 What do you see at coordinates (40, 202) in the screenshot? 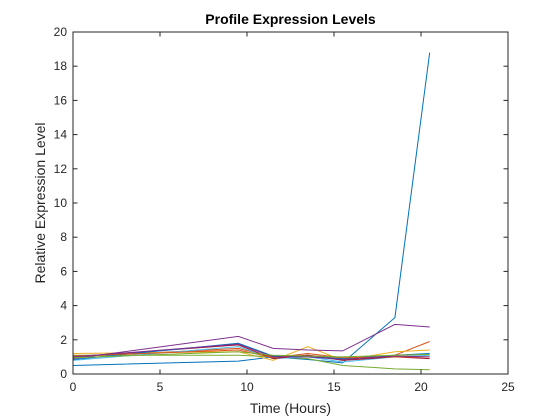
I see `y-axis-label: Relative Expression Level` at bounding box center [40, 202].